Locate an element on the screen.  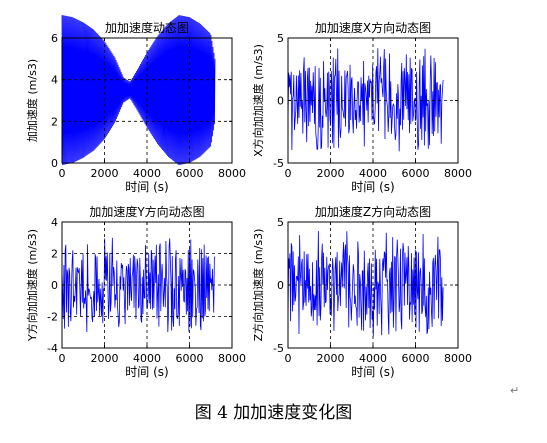
y-tick-label: -2 is located at coordinates (52, 317).